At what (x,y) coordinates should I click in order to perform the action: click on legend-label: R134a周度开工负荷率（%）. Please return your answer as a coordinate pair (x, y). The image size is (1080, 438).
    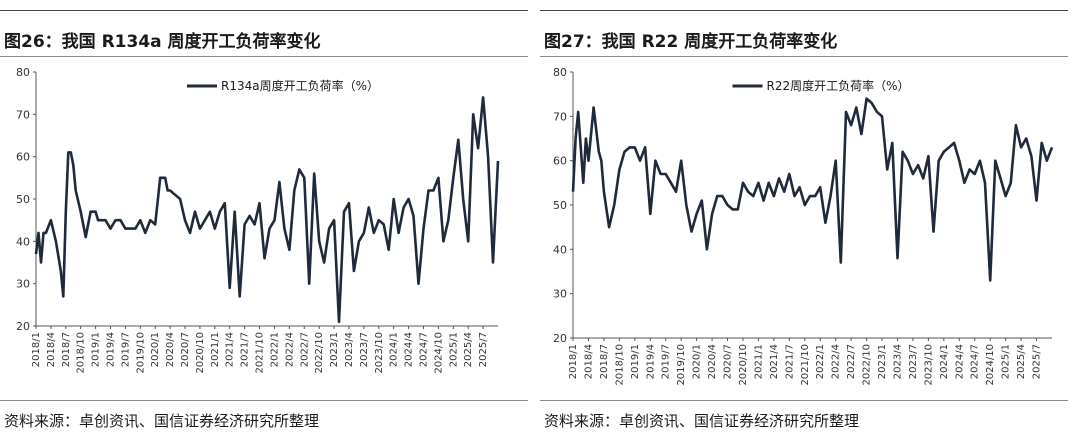
    Looking at the image, I should click on (300, 85).